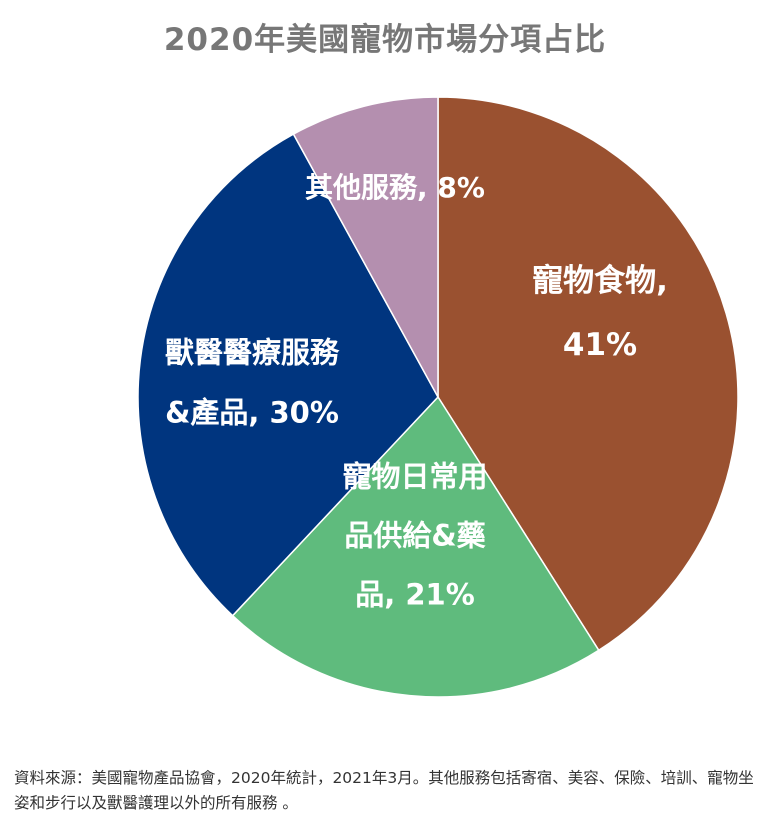  What do you see at coordinates (385, 40) in the screenshot?
I see `chart-title: 2020年美國寵物市場分項占比` at bounding box center [385, 40].